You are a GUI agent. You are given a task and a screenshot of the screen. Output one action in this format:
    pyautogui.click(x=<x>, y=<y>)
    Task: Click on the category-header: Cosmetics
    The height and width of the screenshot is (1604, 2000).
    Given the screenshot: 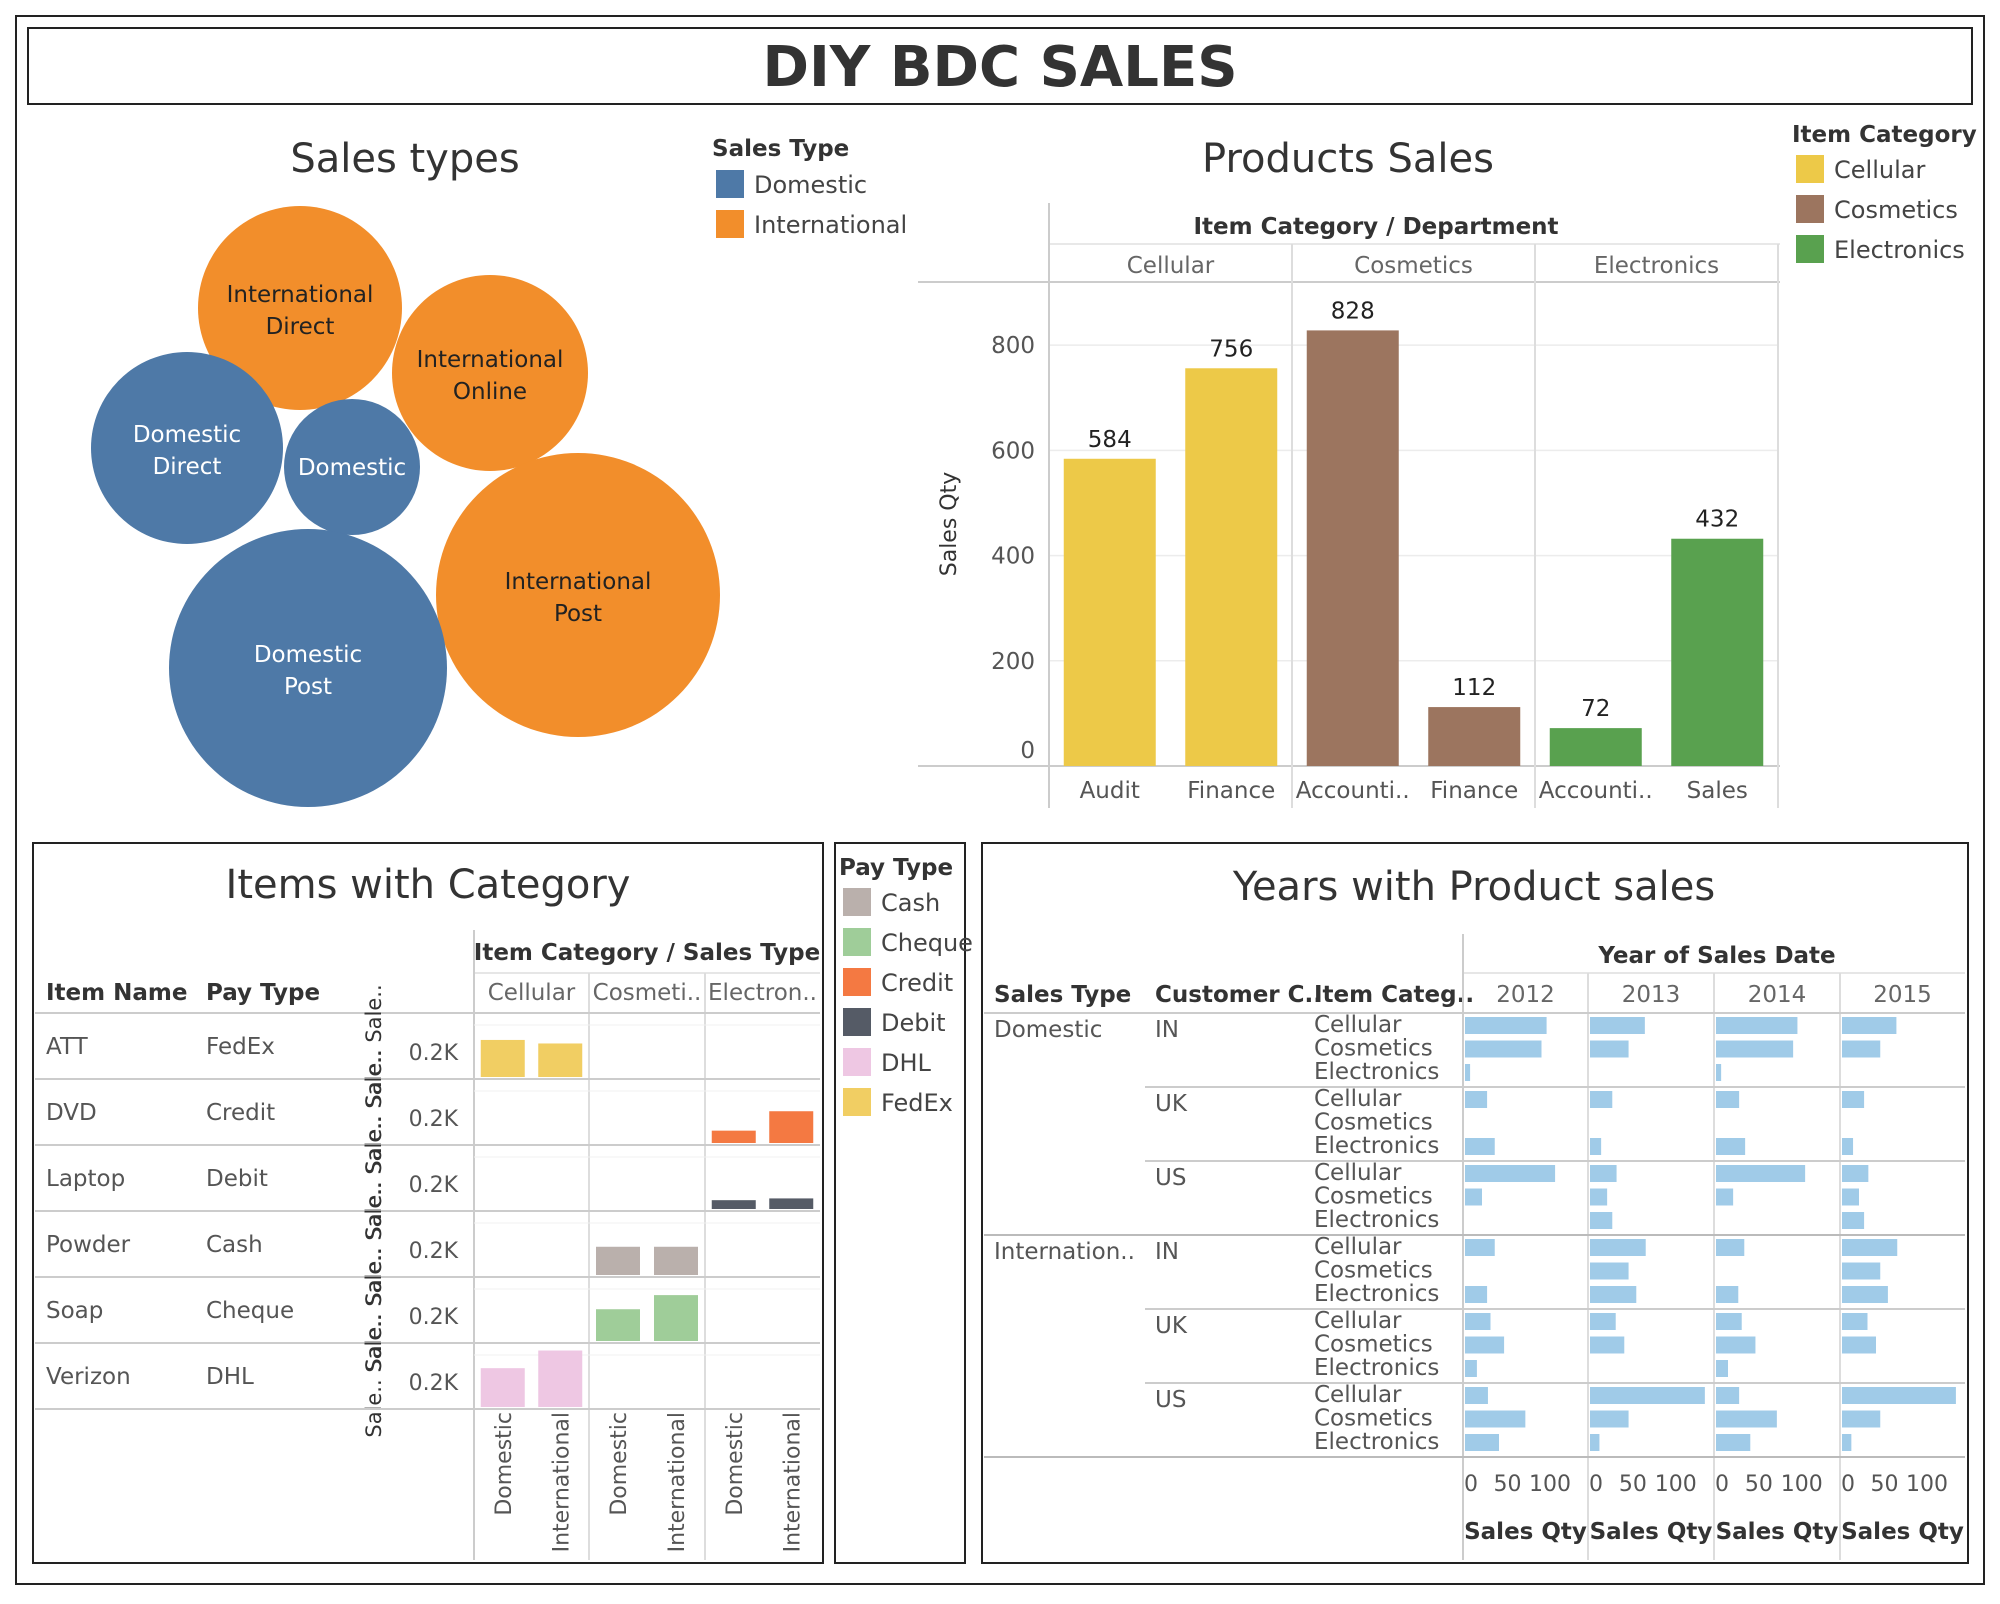 What is the action you would take?
    pyautogui.click(x=1413, y=266)
    